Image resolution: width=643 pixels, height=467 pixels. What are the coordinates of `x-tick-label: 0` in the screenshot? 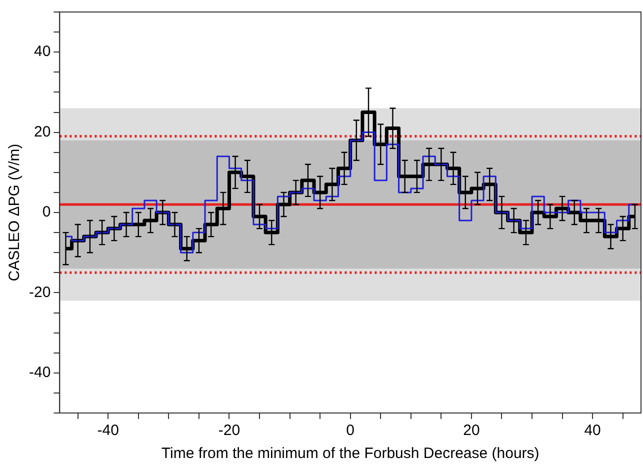 It's located at (350, 431).